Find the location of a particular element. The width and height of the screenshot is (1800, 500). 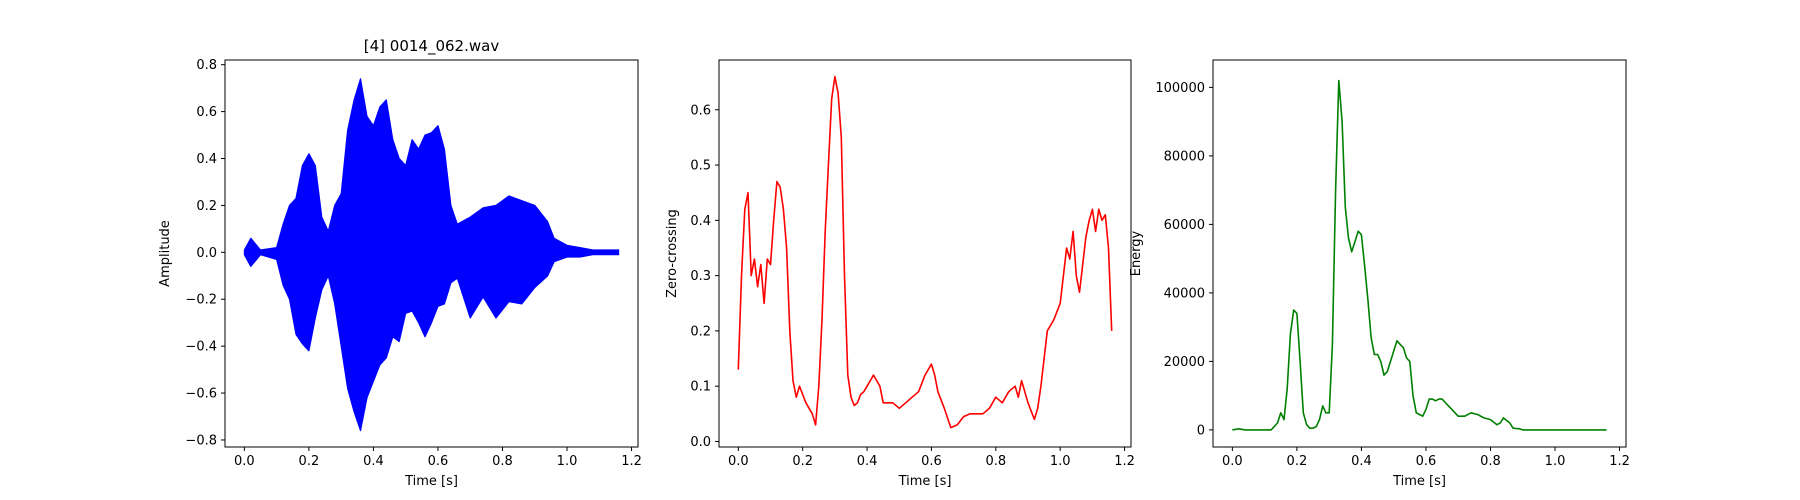

y-tick-label: −0.8 is located at coordinates (201, 440).